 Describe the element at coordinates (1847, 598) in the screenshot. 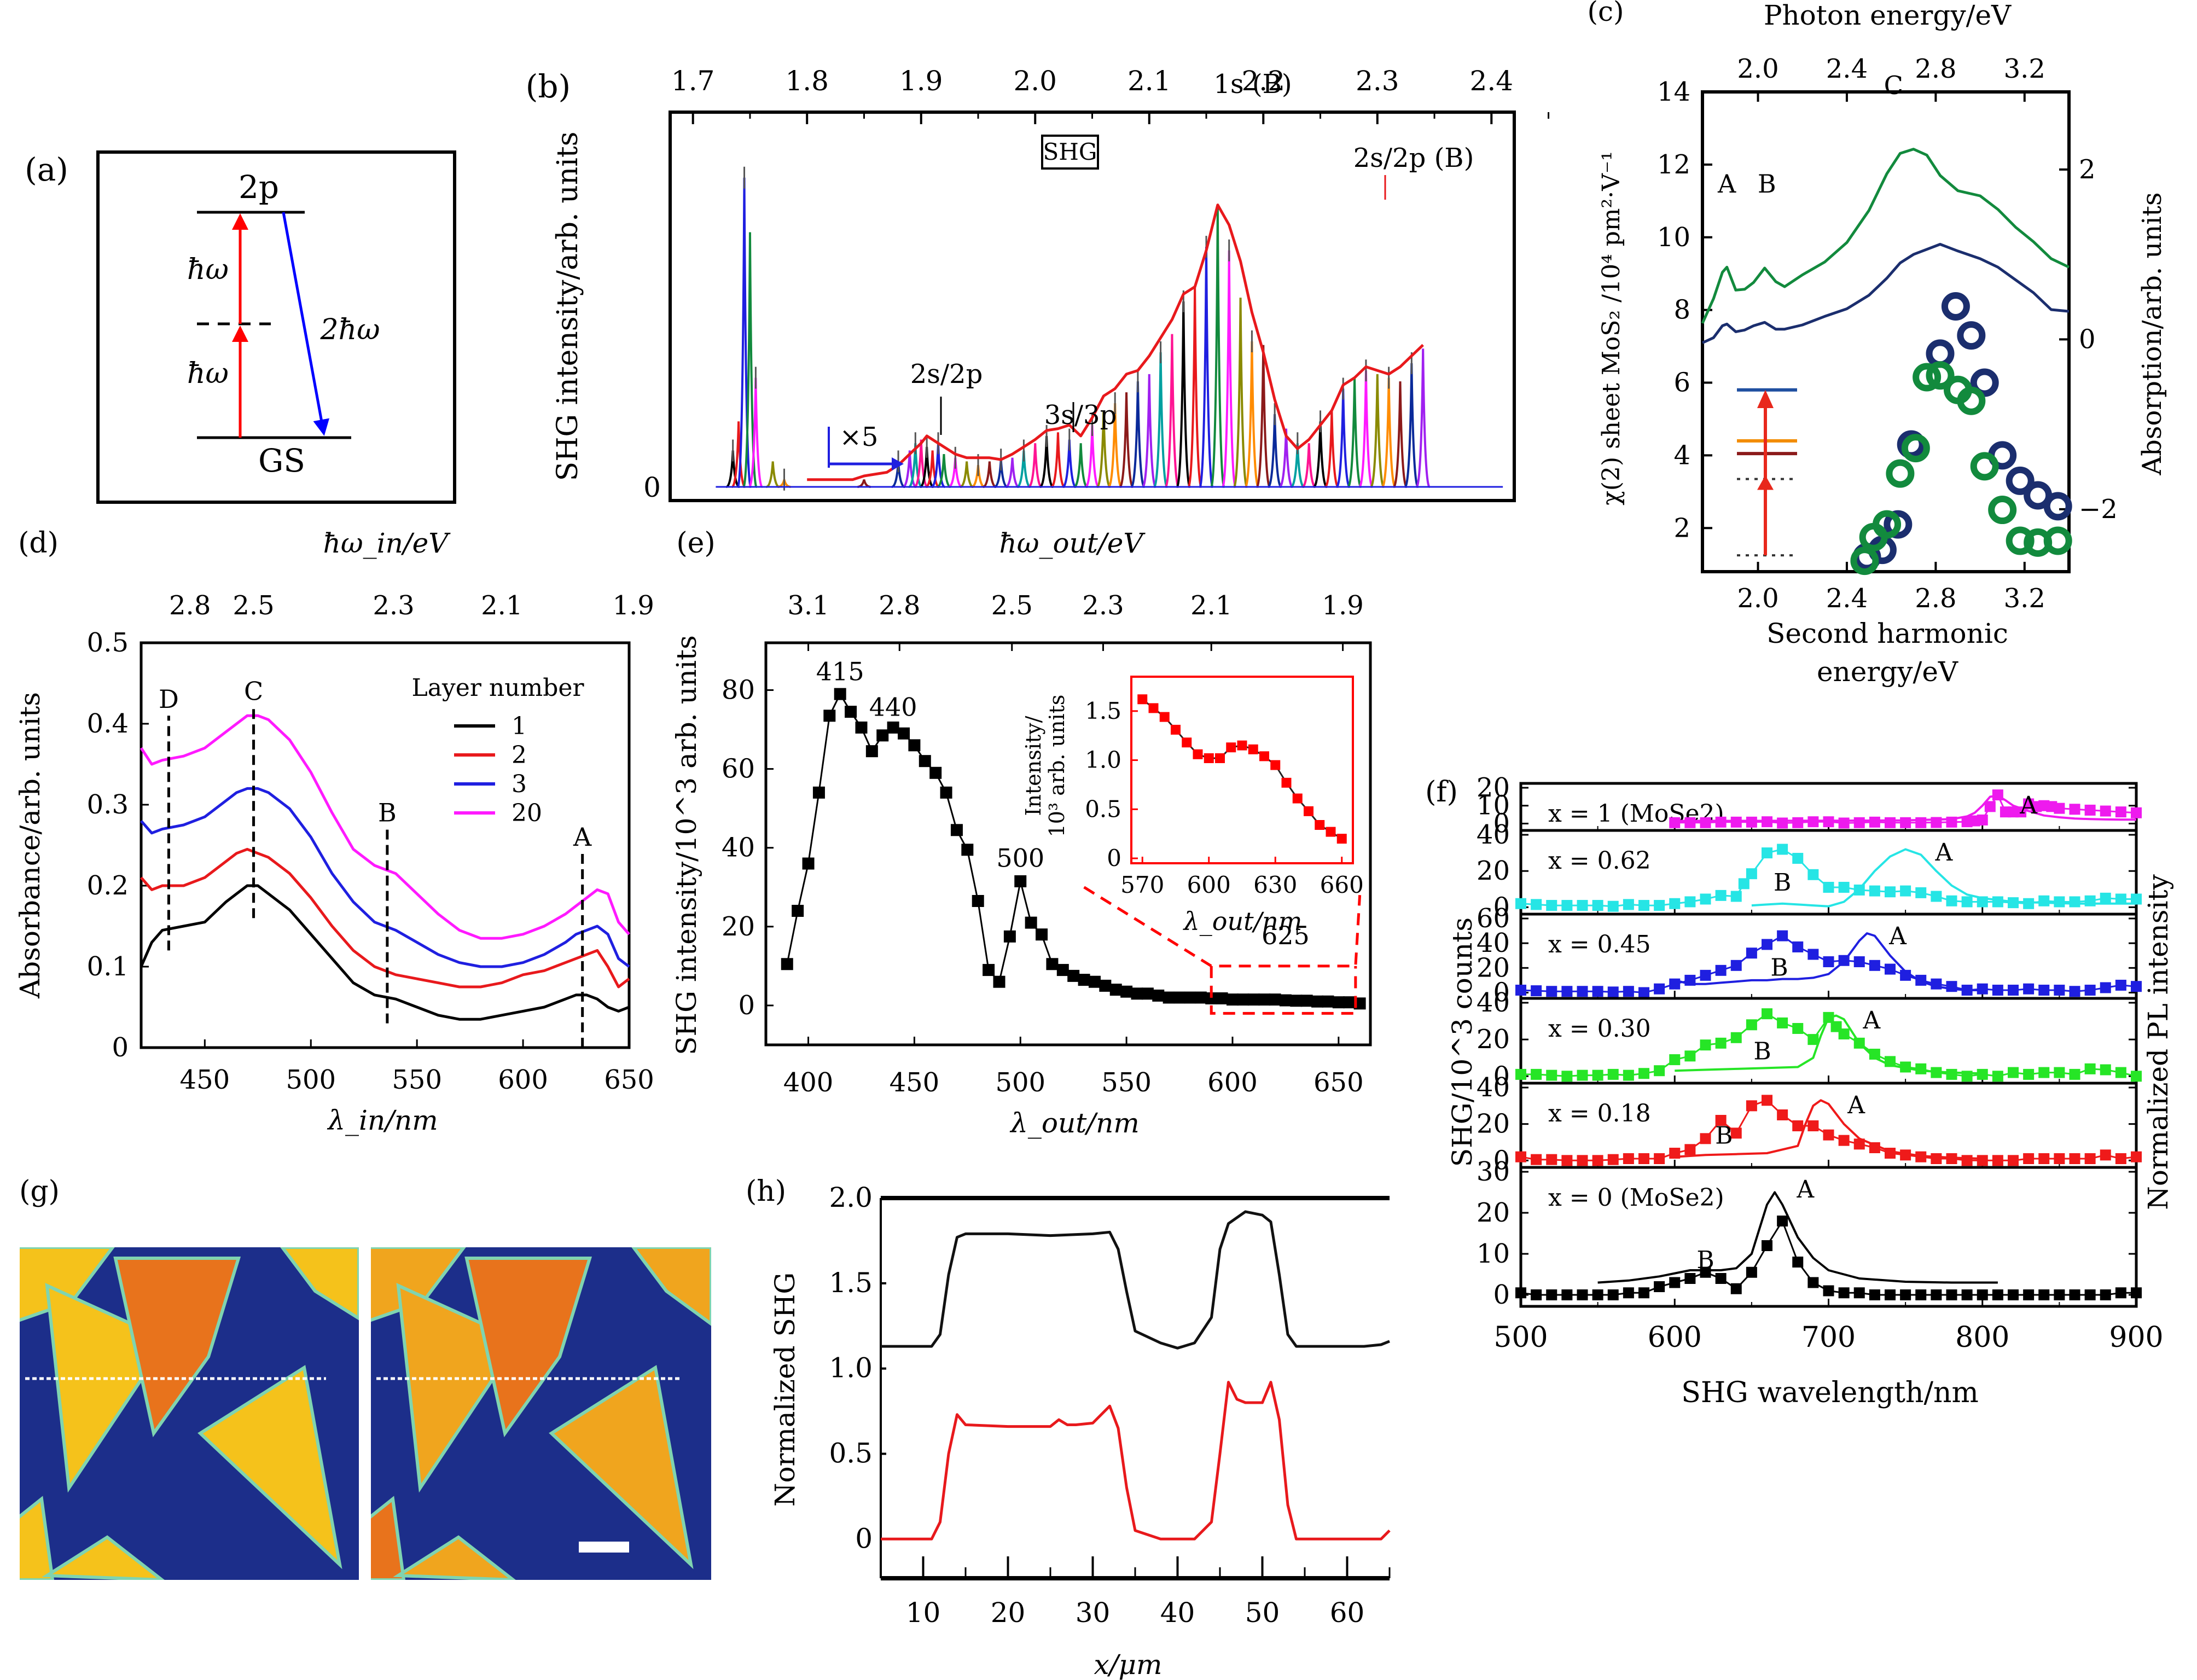

I see `x-tick-label: 2.4` at that location.